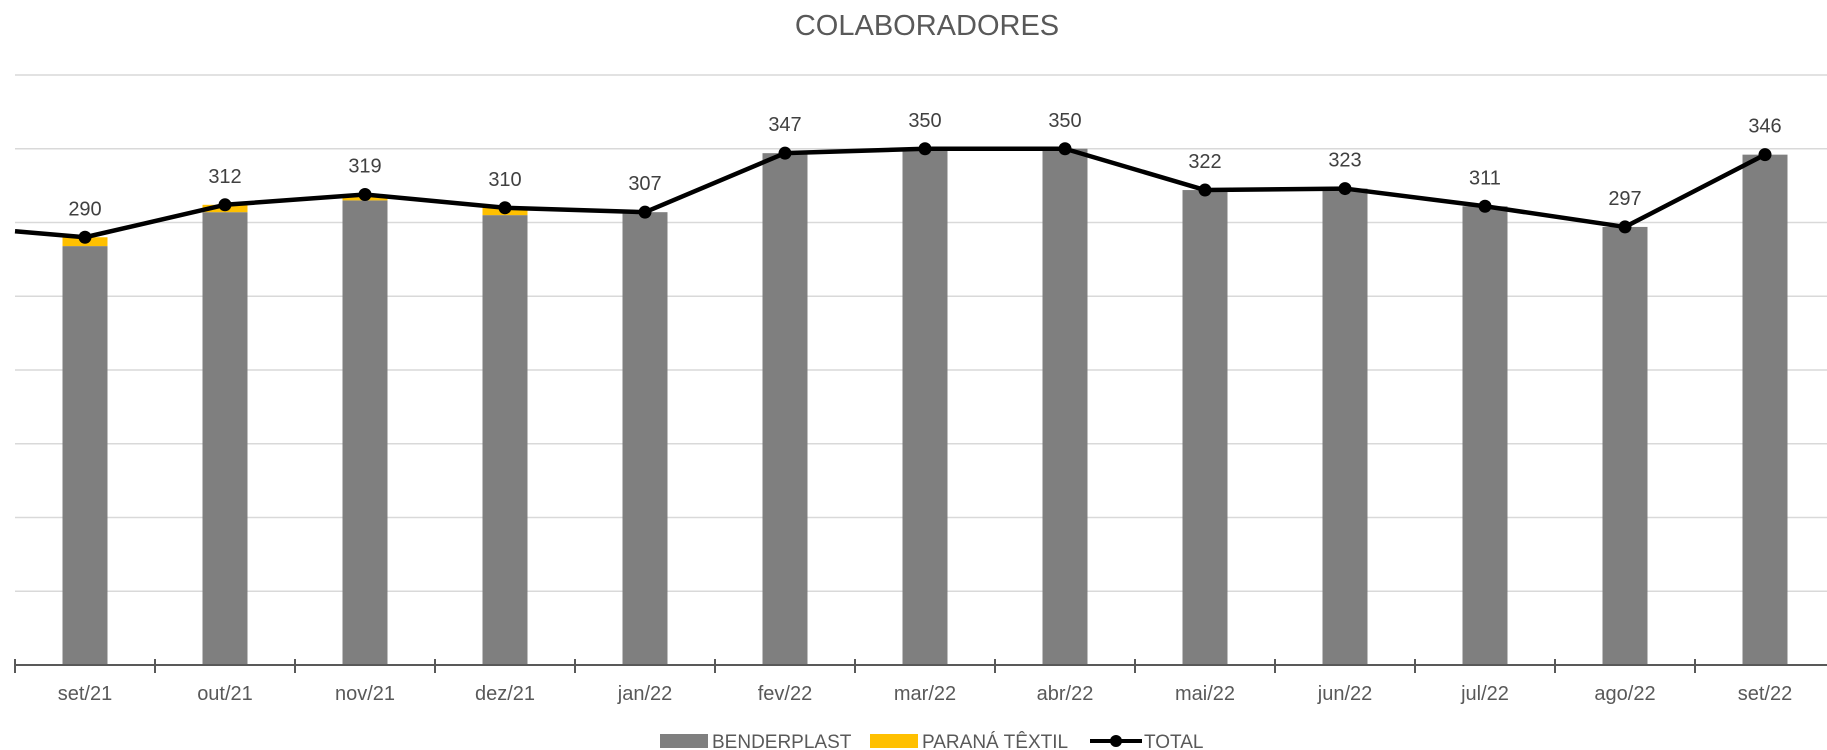 The width and height of the screenshot is (1827, 750). Describe the element at coordinates (925, 694) in the screenshot. I see `x-tick-label: mar/22` at that location.